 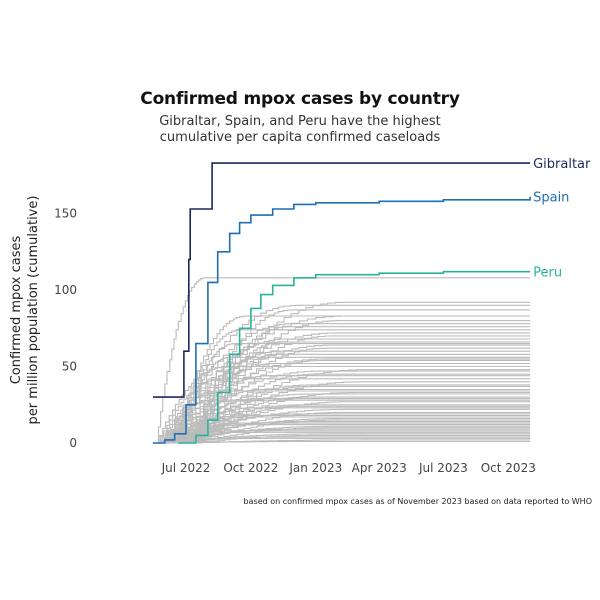 What do you see at coordinates (65, 290) in the screenshot?
I see `y-tick-label: 100` at bounding box center [65, 290].